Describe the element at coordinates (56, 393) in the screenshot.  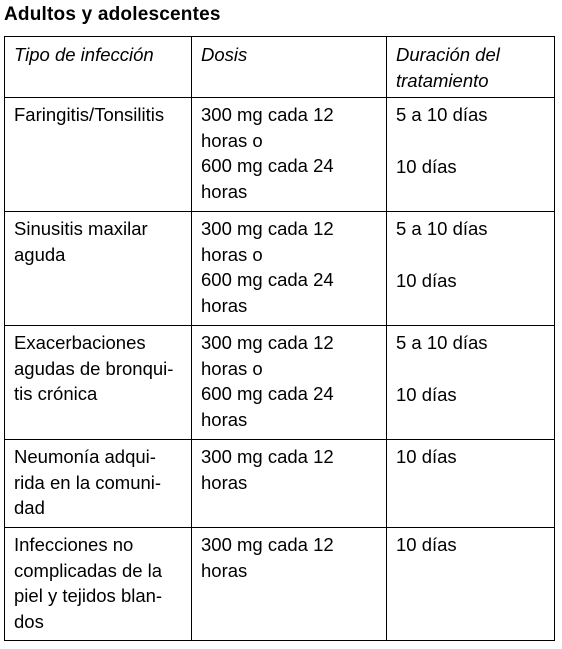
I see `infection-text: tis crónica` at that location.